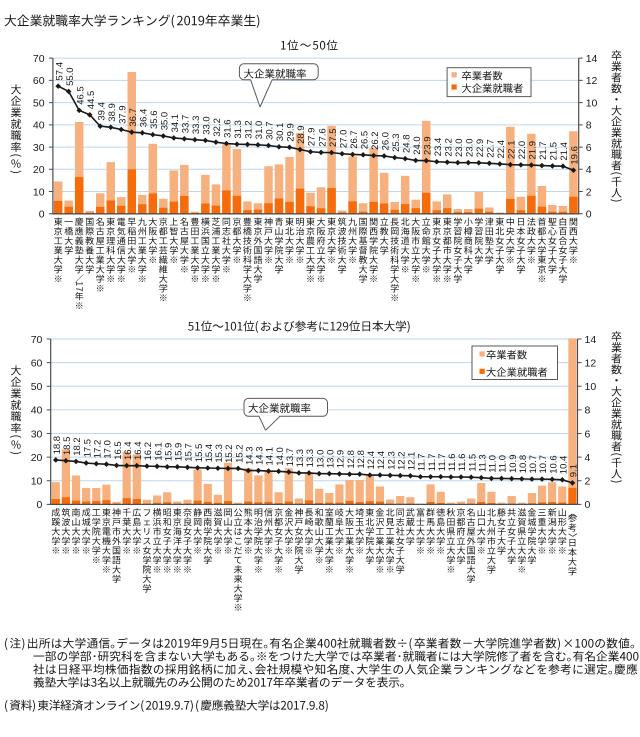 The image size is (640, 737). What do you see at coordinates (401, 461) in the screenshot?
I see `svg-text: 12.2` at bounding box center [401, 461].